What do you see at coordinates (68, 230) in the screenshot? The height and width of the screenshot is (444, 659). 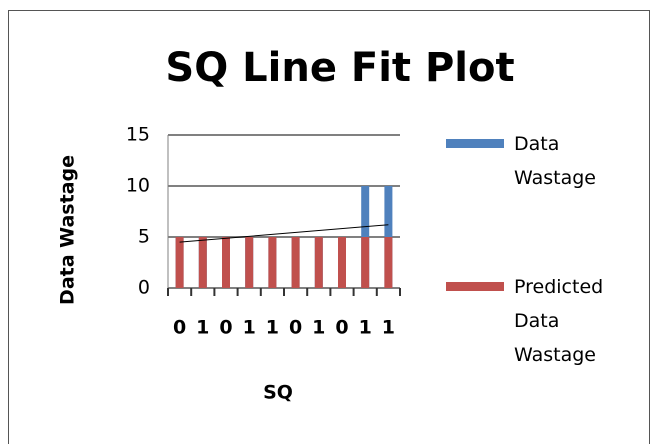 I see `y-axis-title: Data Wastage` at bounding box center [68, 230].